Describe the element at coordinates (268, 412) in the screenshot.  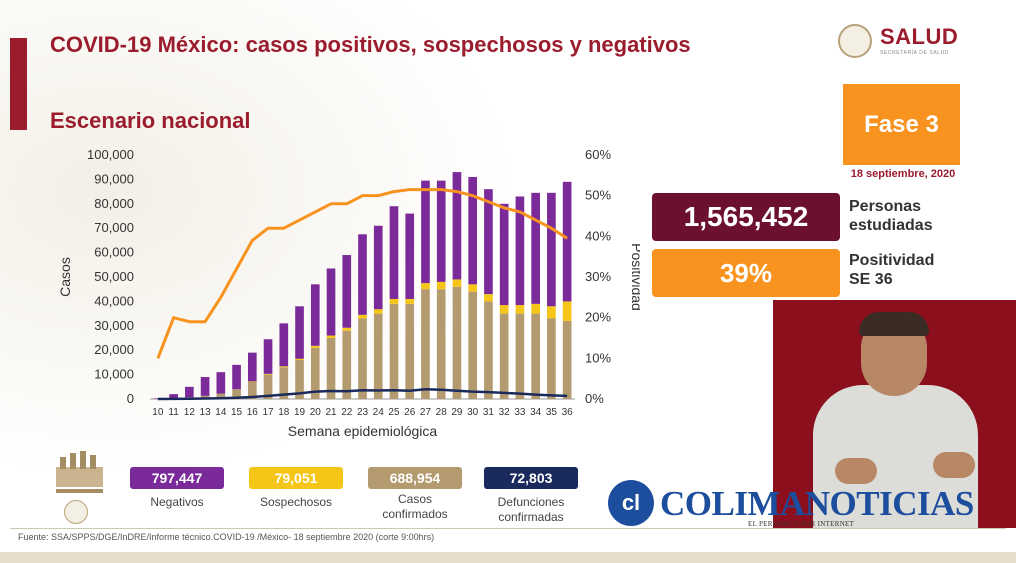
I see `x-tick-label: 17` at that location.